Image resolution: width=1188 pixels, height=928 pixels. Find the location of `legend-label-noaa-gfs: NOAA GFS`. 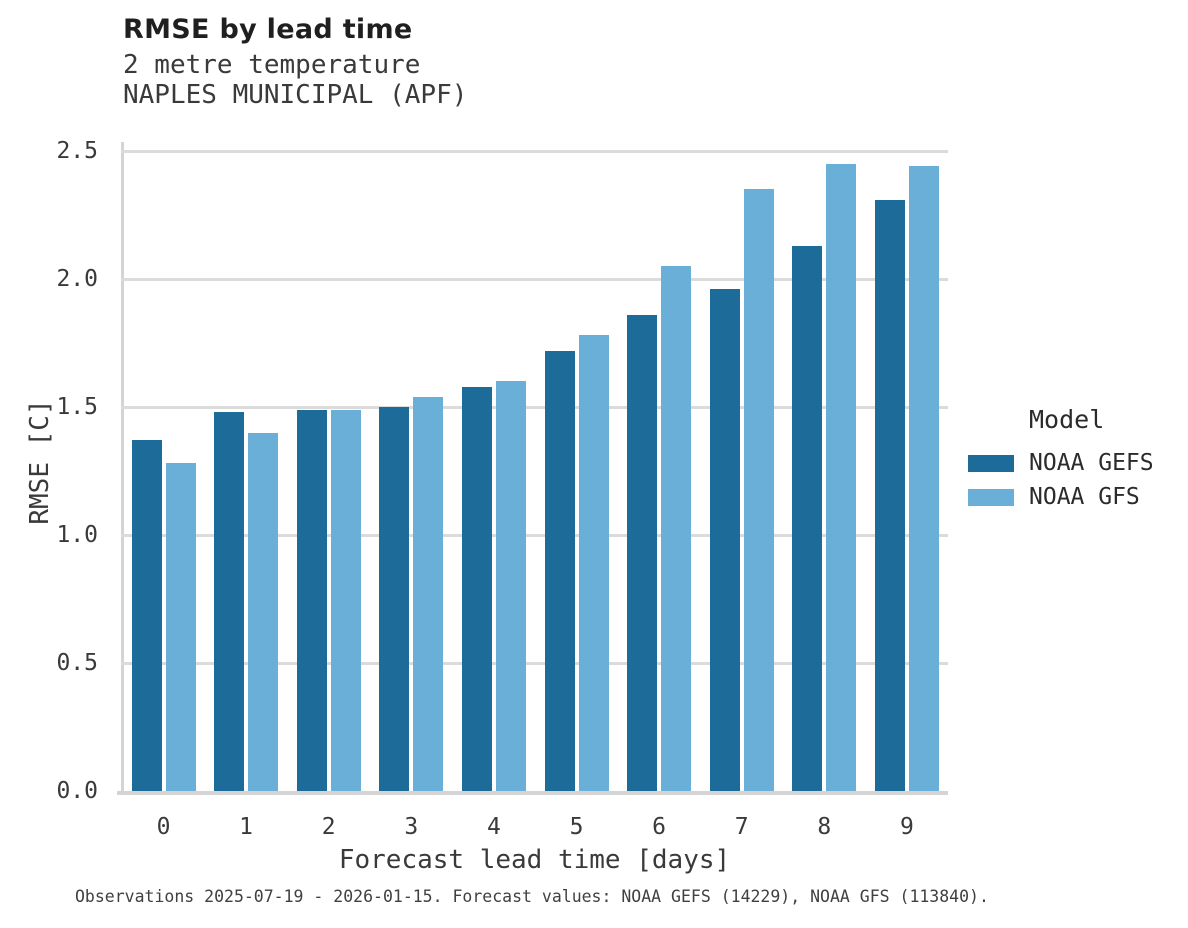

legend-label-noaa-gfs: NOAA GFS is located at coordinates (1084, 497).